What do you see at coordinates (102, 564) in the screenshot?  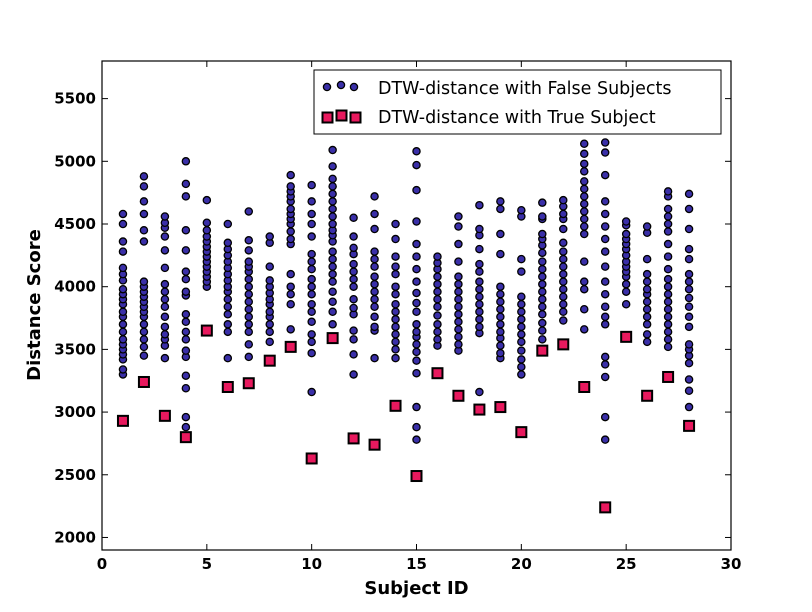 I see `x-tick-label: 0` at bounding box center [102, 564].